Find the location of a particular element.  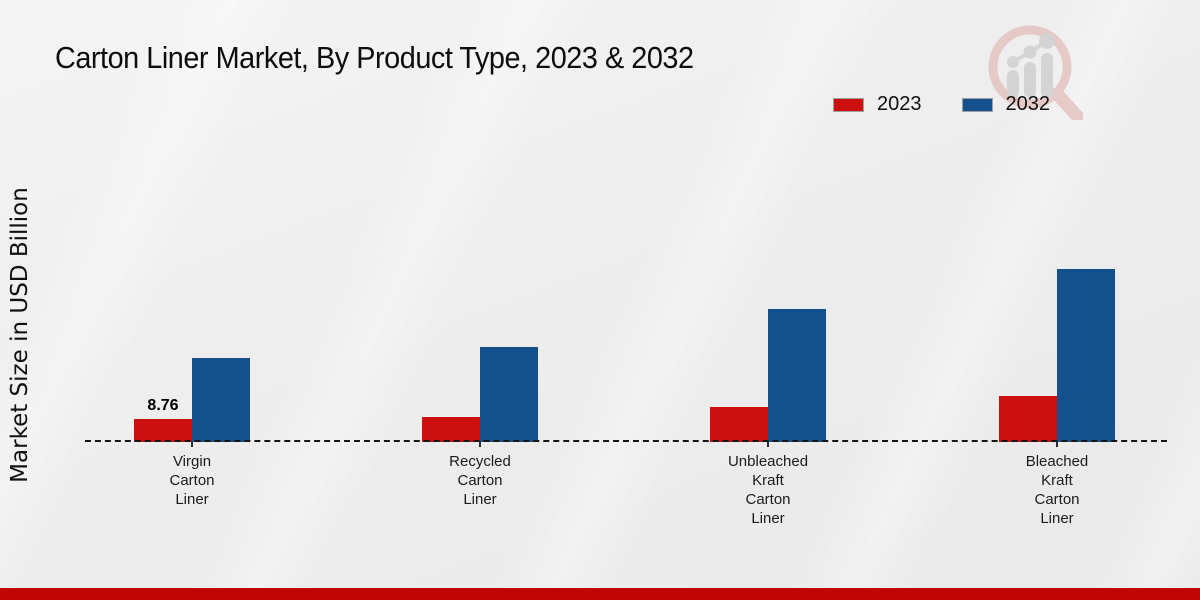

bar-2032-recycled-carton-liner is located at coordinates (509, 394).